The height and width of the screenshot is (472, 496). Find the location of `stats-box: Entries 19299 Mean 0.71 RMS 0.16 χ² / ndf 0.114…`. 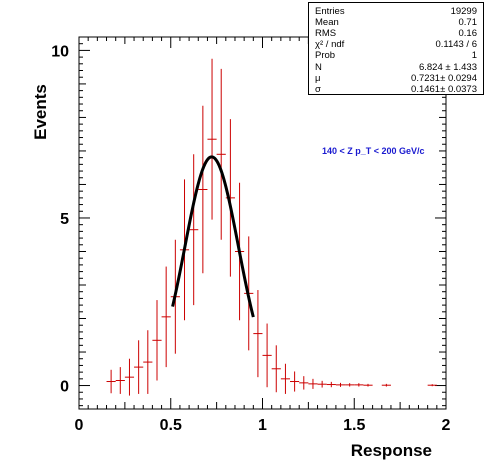

stats-box: Entries 19299 Mean 0.71 RMS 0.16 χ² / ndf 0.114… is located at coordinates (396, 48).